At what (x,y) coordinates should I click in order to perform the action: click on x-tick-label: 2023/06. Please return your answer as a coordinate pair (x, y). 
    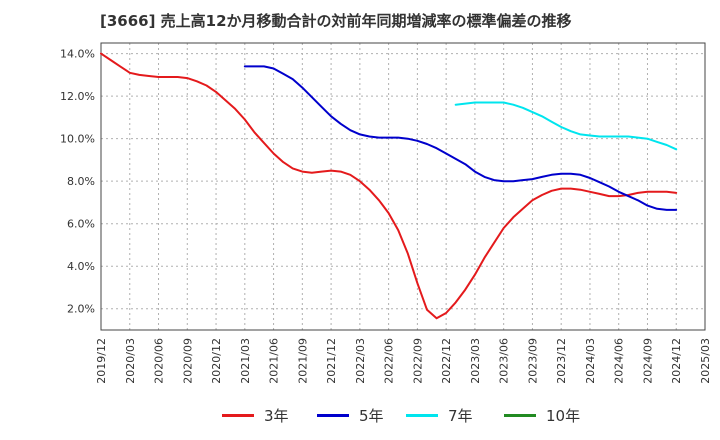
    Looking at the image, I should click on (504, 361).